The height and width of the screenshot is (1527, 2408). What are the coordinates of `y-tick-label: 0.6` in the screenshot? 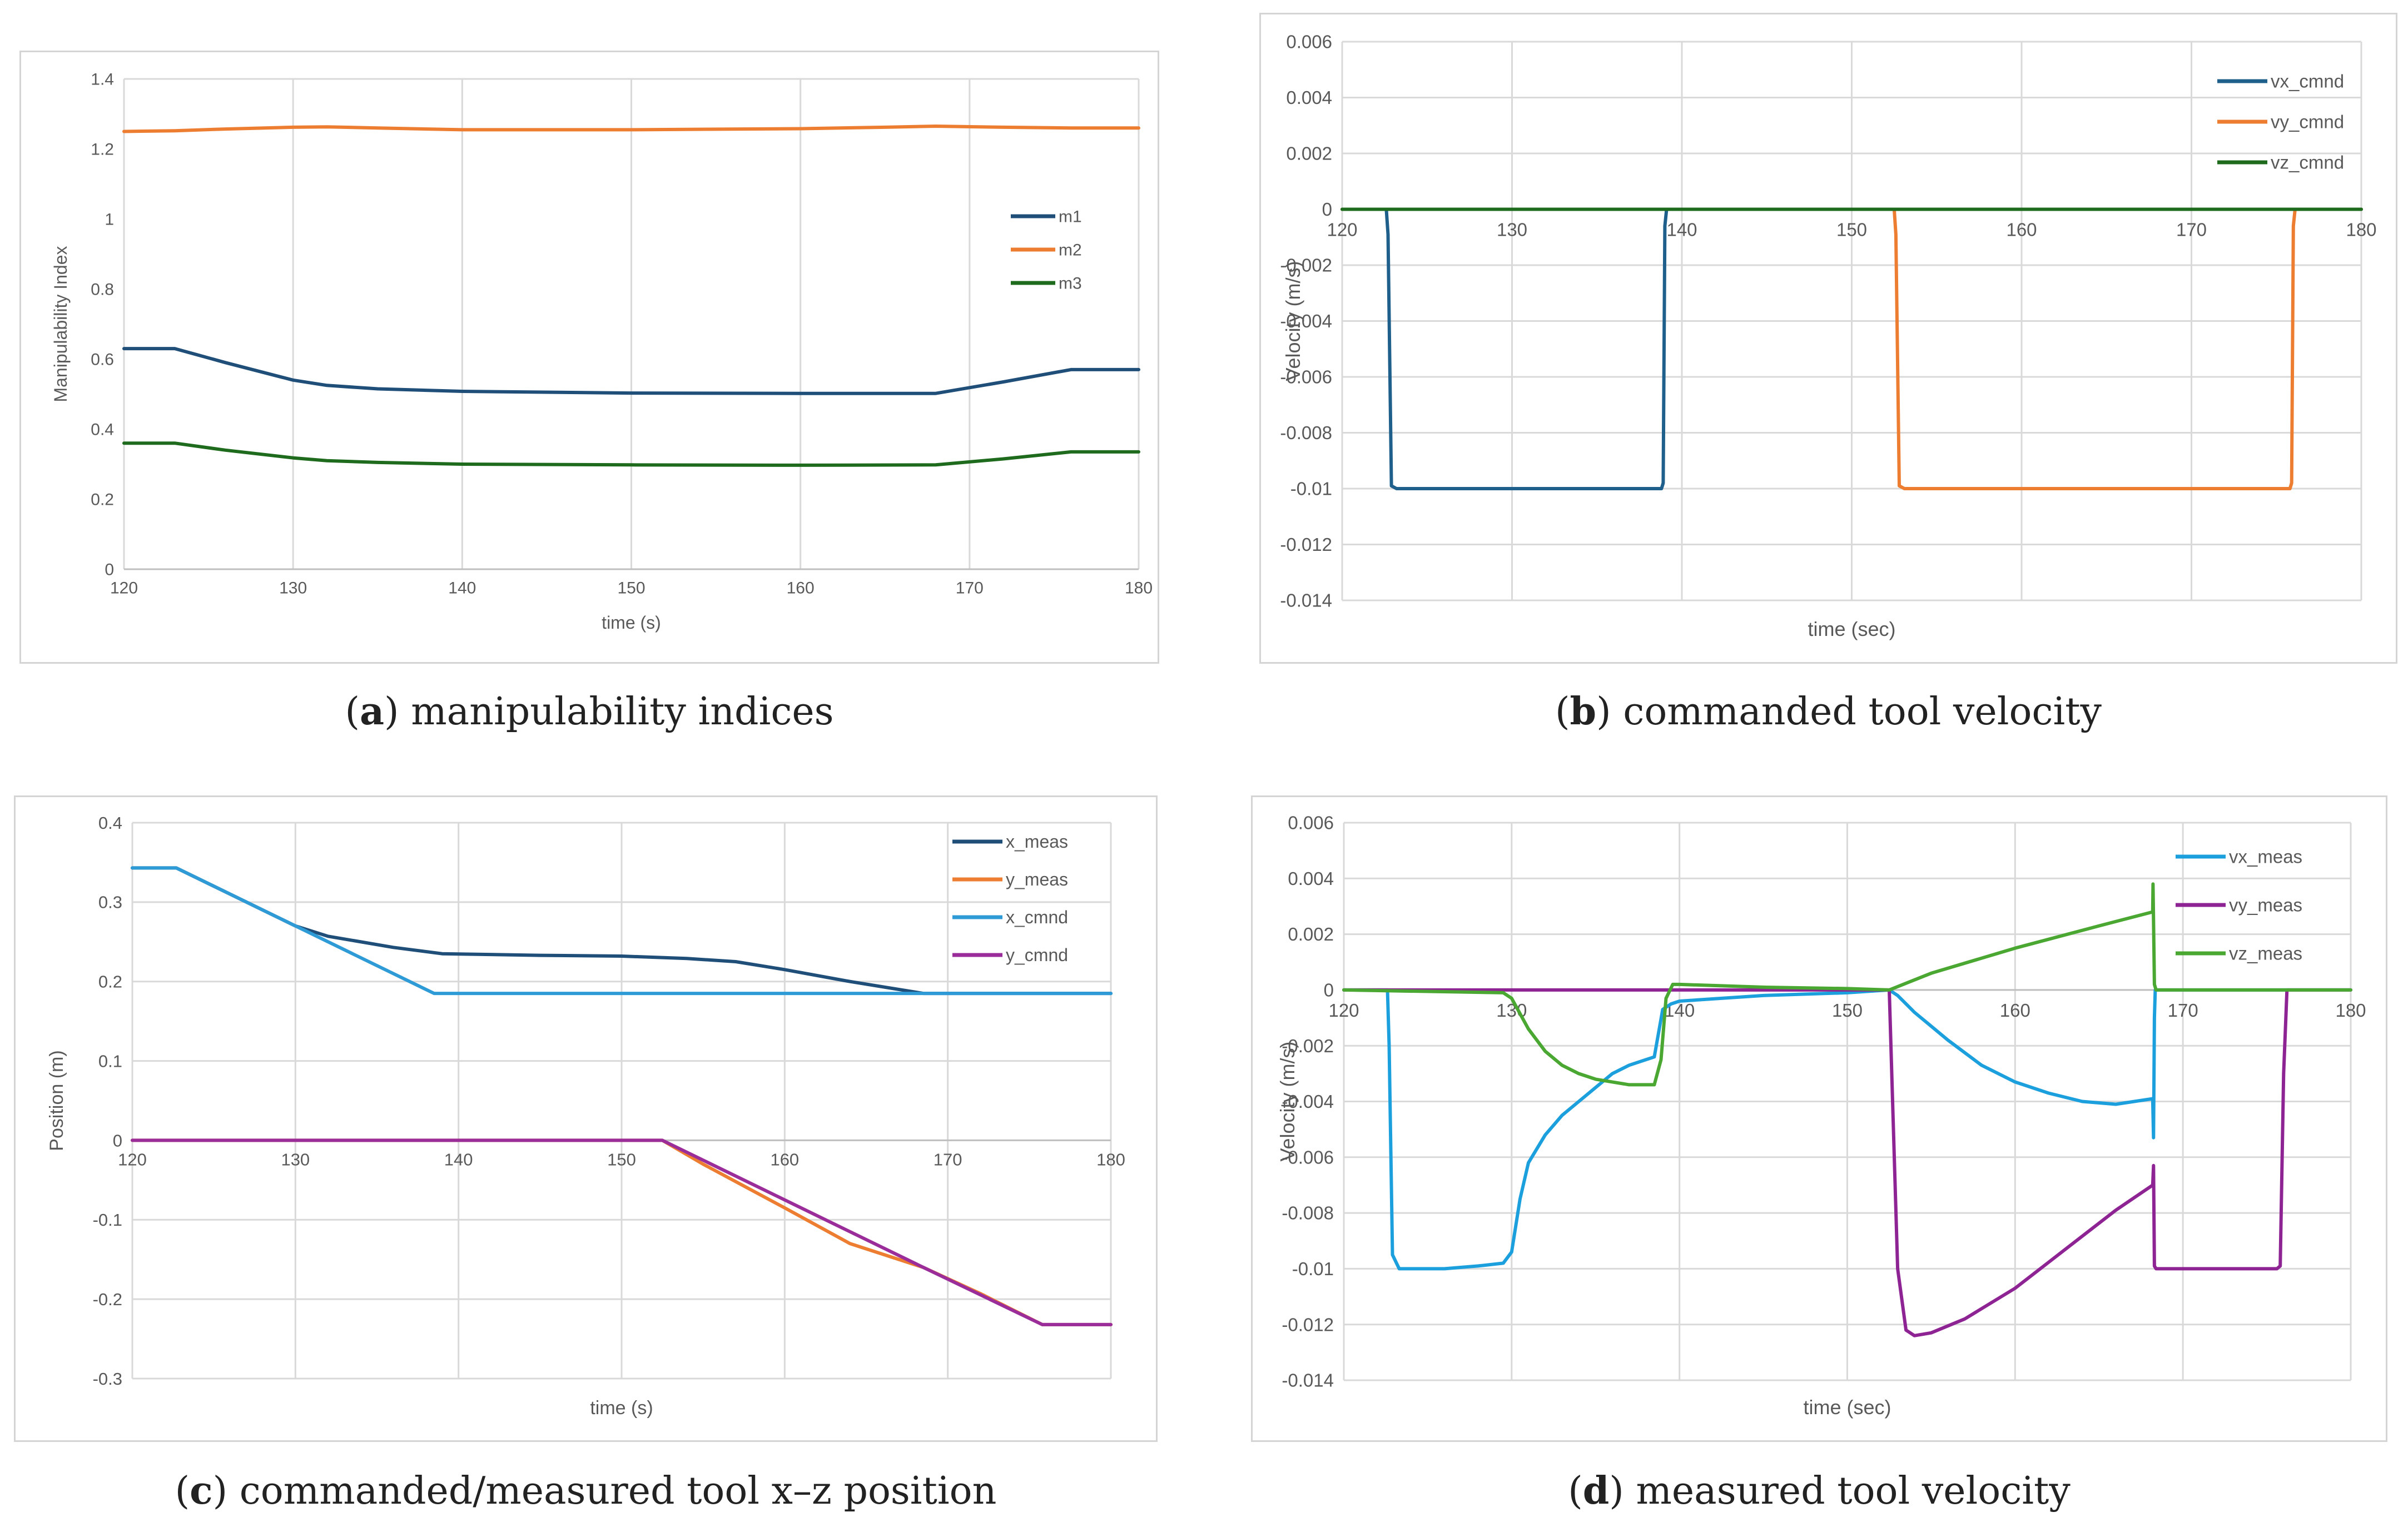 It's located at (102, 360).